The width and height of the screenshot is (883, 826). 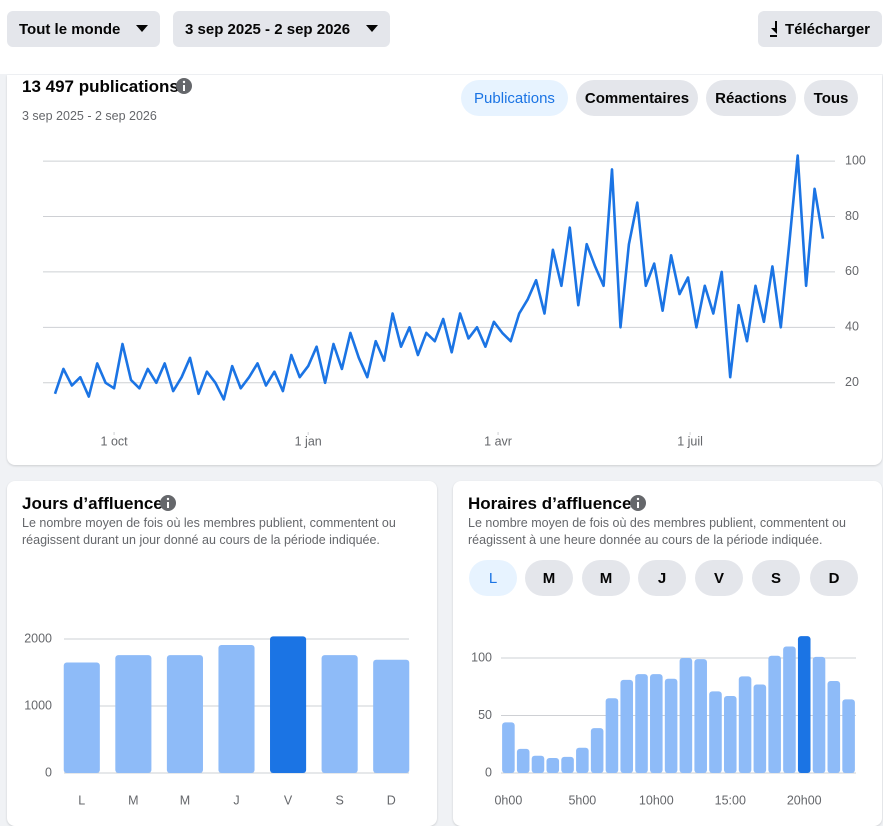 What do you see at coordinates (100, 86) in the screenshot?
I see `card-title: 13 497 publications` at bounding box center [100, 86].